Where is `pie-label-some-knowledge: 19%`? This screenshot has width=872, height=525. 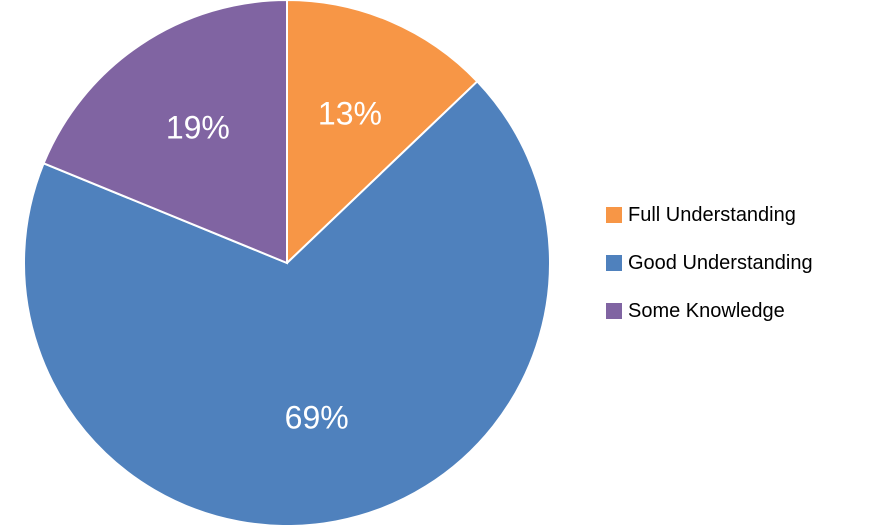
pie-label-some-knowledge: 19% is located at coordinates (198, 128).